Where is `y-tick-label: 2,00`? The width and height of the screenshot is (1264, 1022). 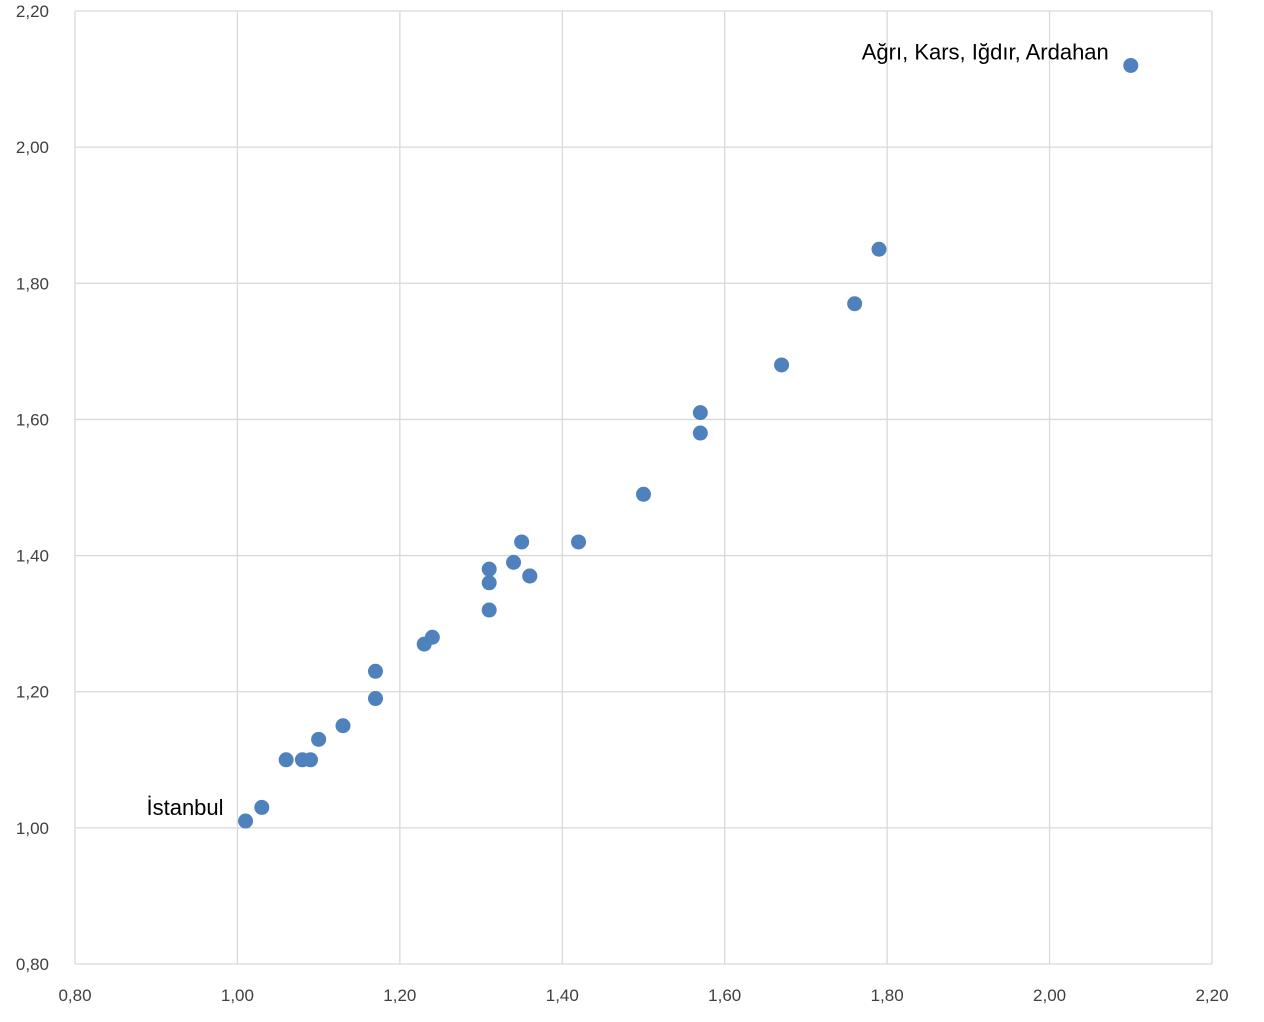 y-tick-label: 2,00 is located at coordinates (32, 147).